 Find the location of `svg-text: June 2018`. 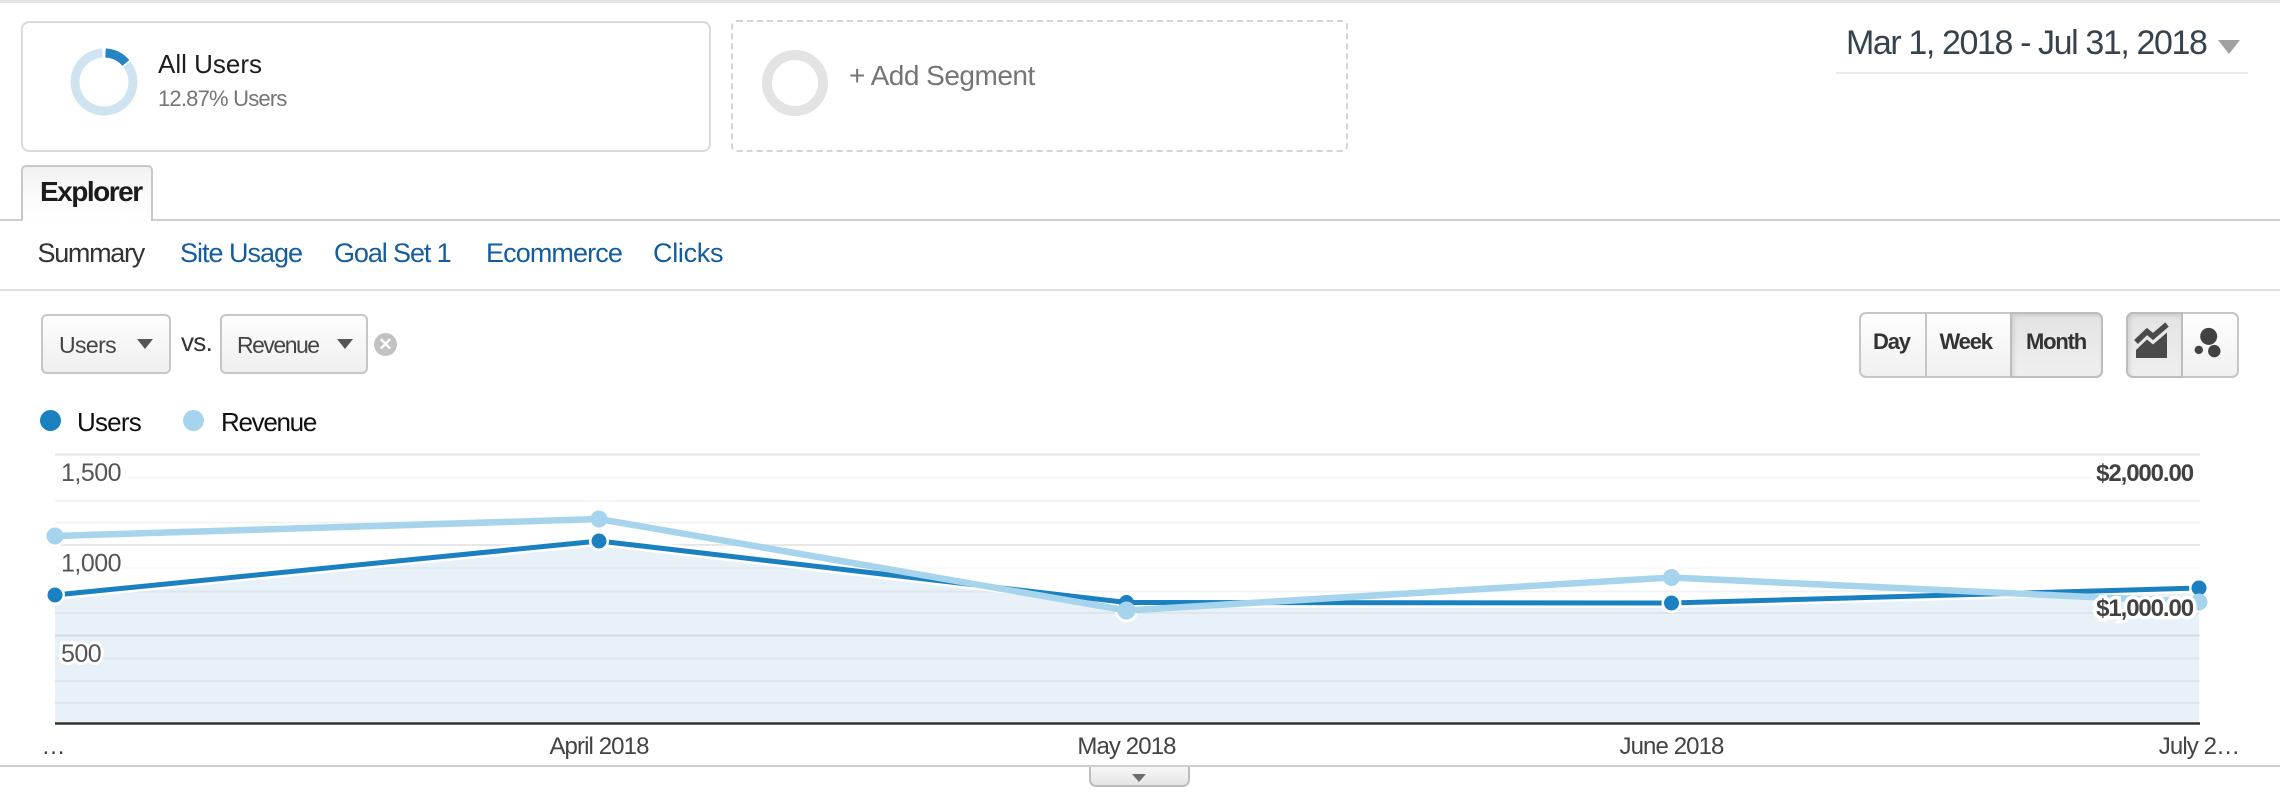

svg-text: June 2018 is located at coordinates (1671, 746).